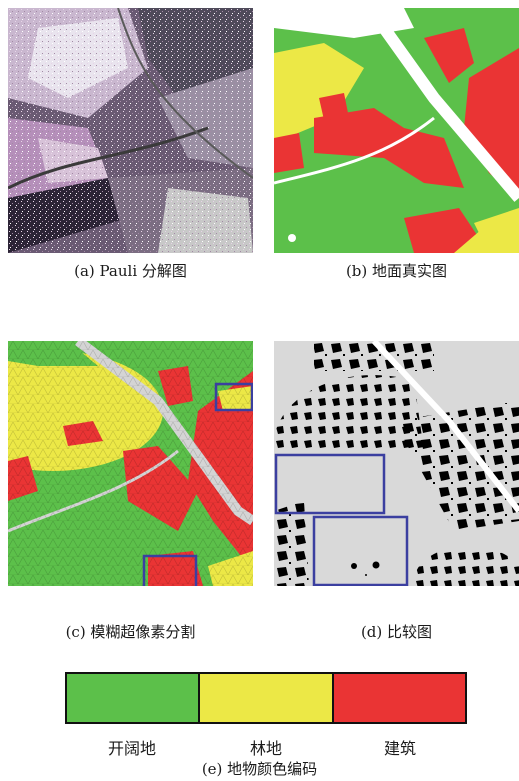 This screenshot has width=519, height=781. I want to click on legend-label-building: 建筑, so click(399, 748).